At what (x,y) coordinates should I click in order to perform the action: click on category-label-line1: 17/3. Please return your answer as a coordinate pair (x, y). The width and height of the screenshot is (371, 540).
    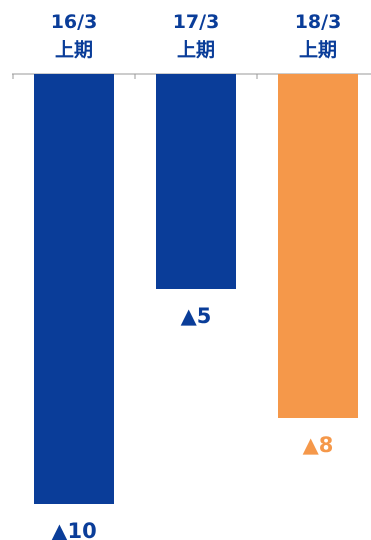
    Looking at the image, I should click on (196, 22).